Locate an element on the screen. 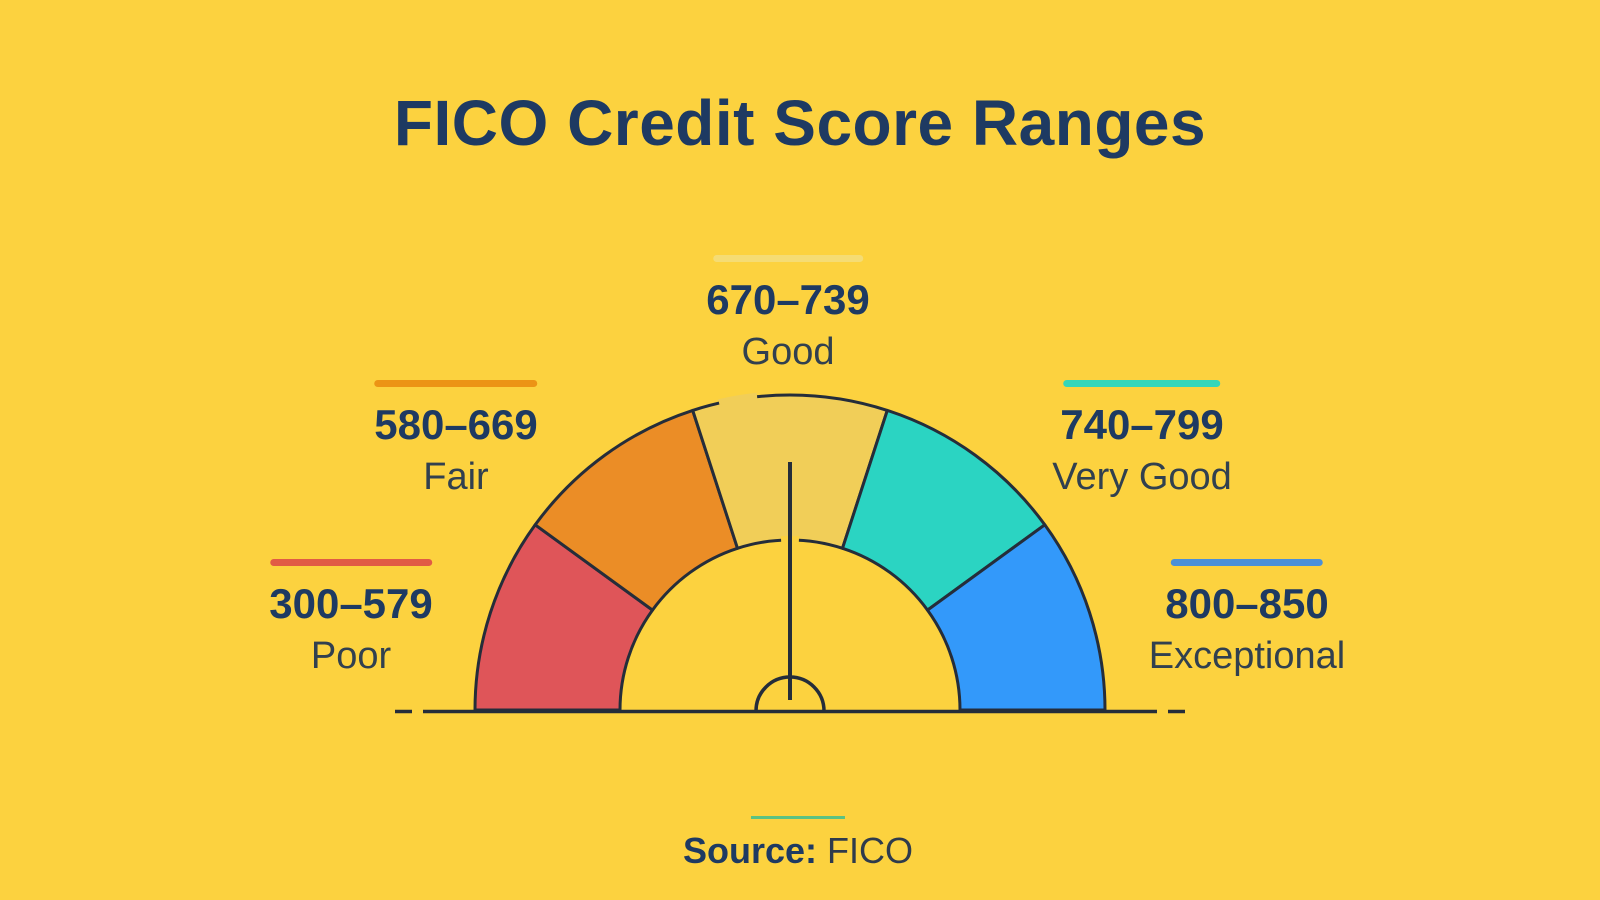 This screenshot has width=1600, height=900. poor-category: Poor is located at coordinates (351, 656).